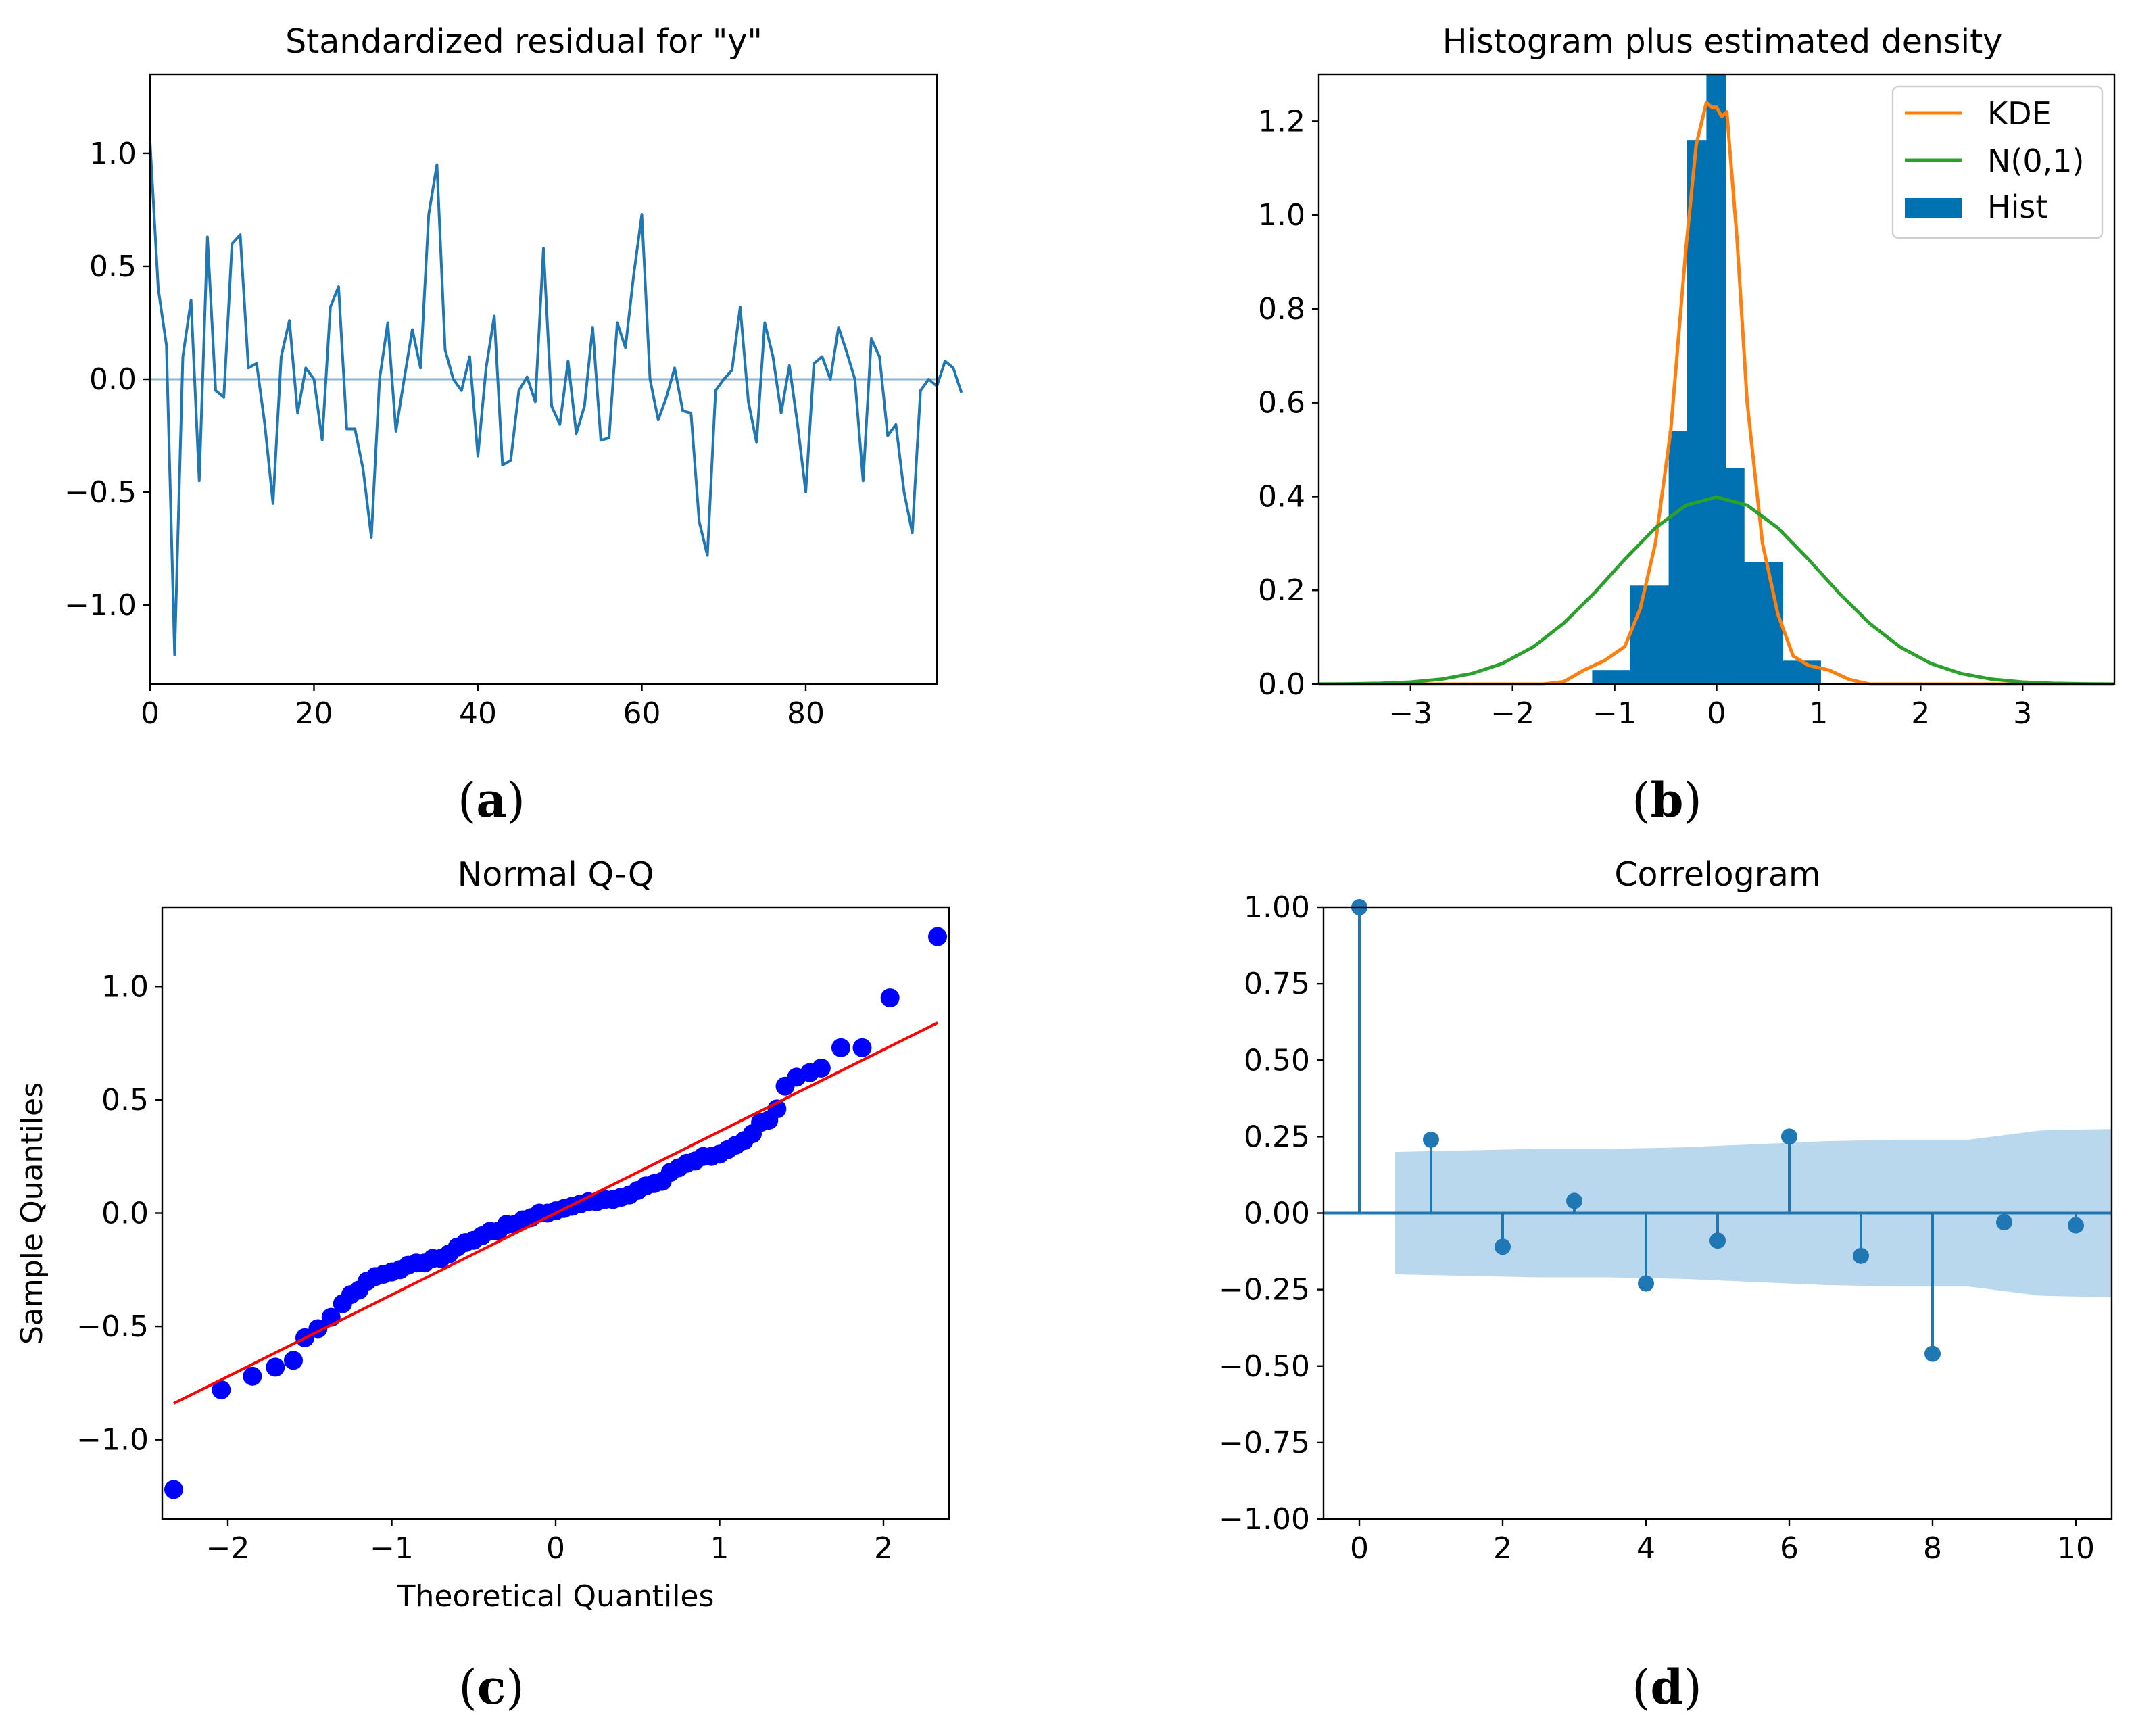 This screenshot has height=1736, width=2134. I want to click on y-tick-label: 1.2, so click(1282, 121).